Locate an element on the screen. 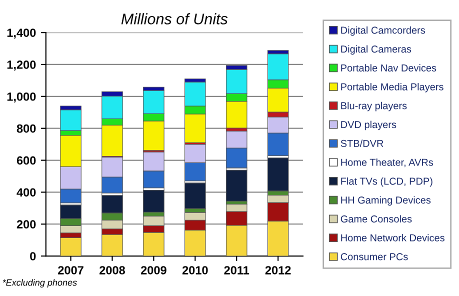  x-tick-label: 2010 is located at coordinates (195, 270).